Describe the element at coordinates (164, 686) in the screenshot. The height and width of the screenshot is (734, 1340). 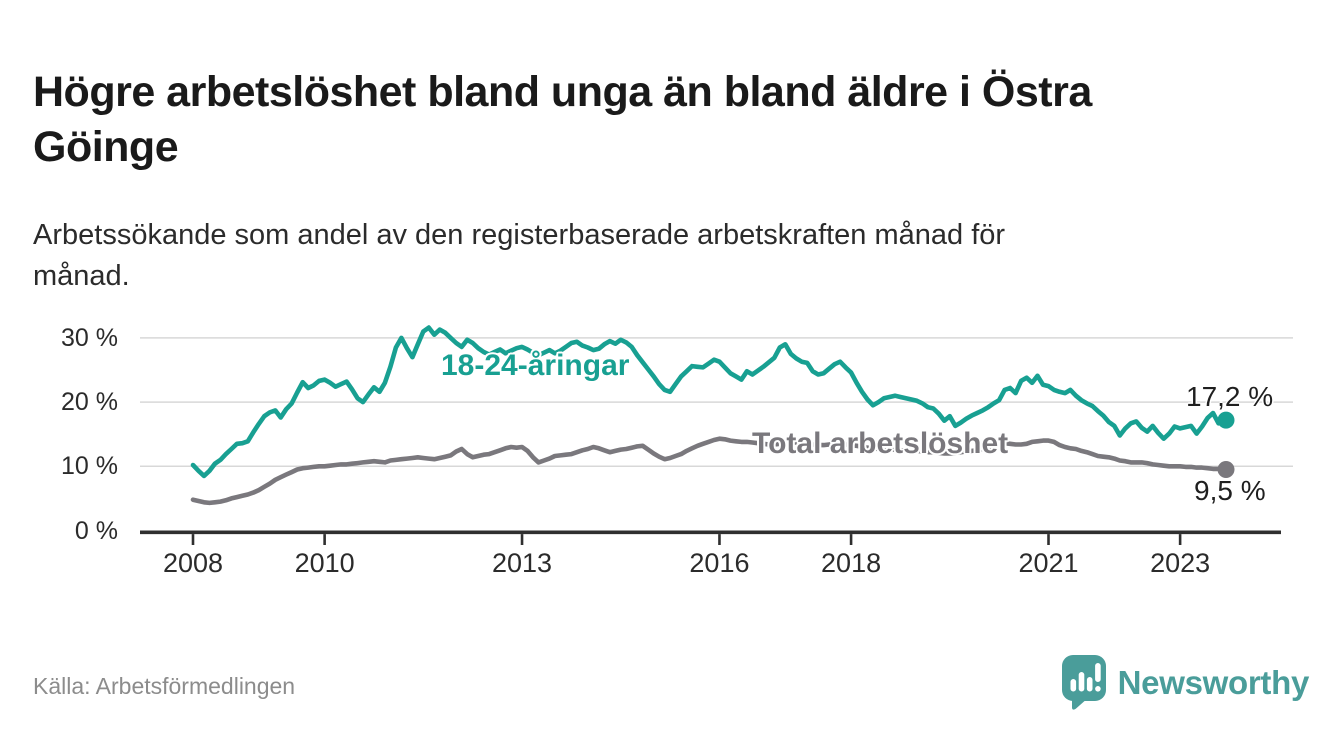
I see `source-credit: Källa: Arbetsförmedlingen` at that location.